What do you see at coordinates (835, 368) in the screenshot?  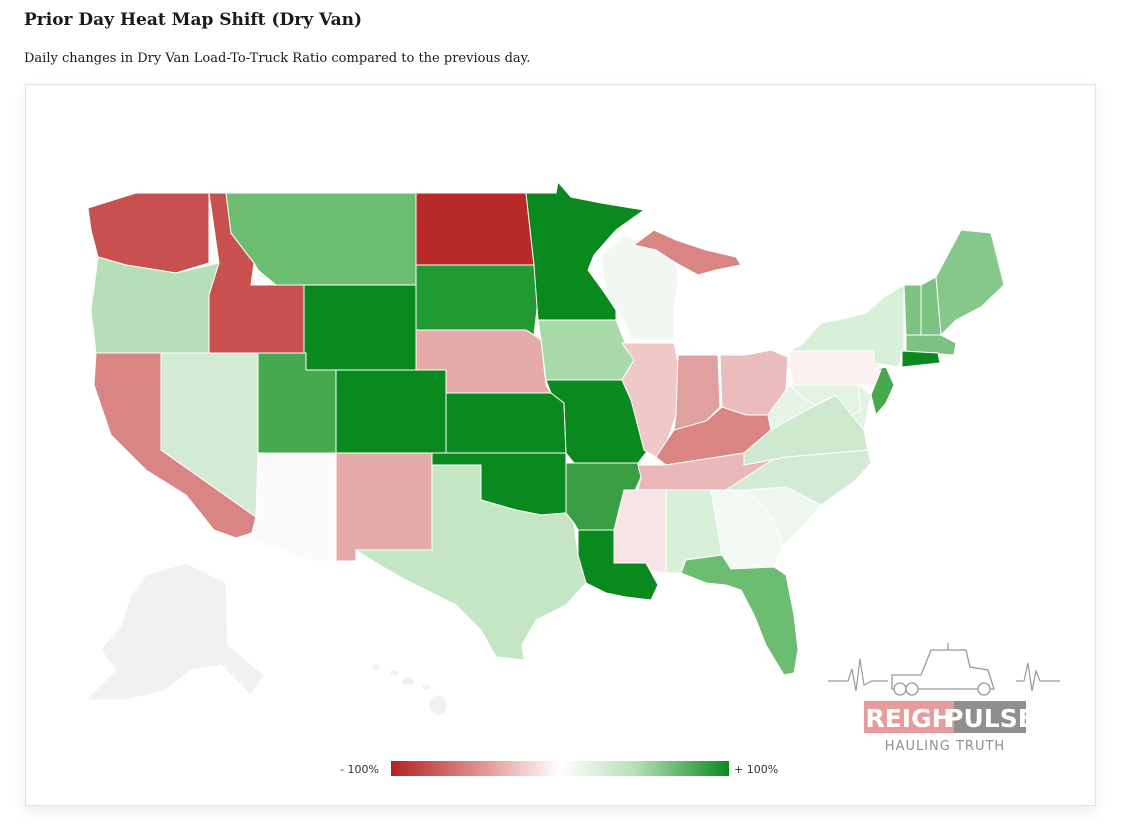 I see `state-pa` at bounding box center [835, 368].